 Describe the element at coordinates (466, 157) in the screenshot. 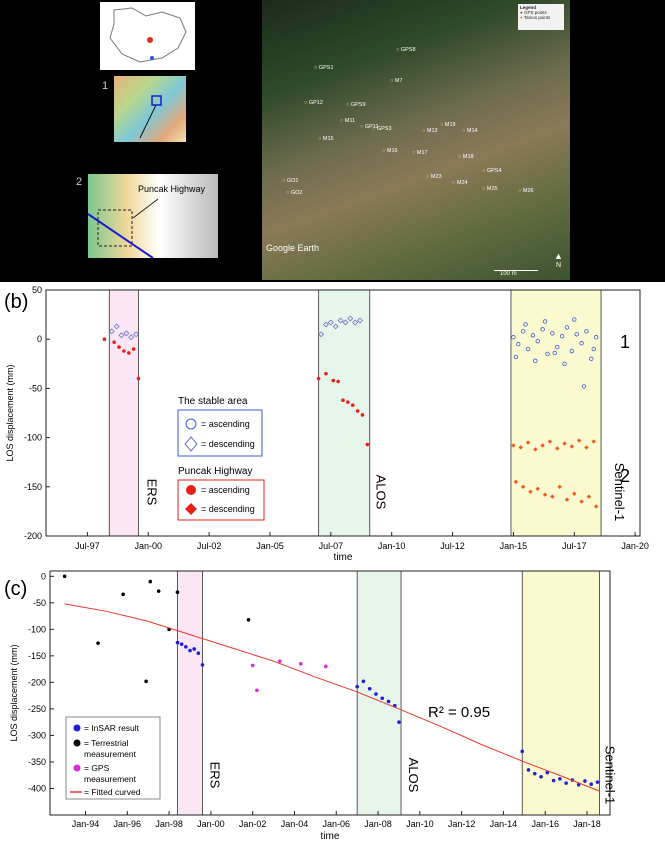

I see `point-label: ○ M18` at that location.